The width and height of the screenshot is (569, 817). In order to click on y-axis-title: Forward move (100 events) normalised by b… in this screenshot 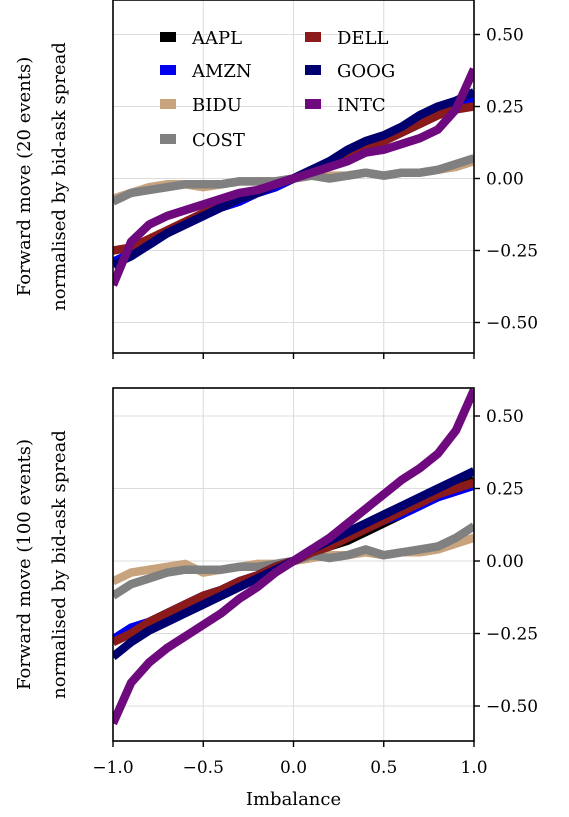, I will do `click(42, 564)`.